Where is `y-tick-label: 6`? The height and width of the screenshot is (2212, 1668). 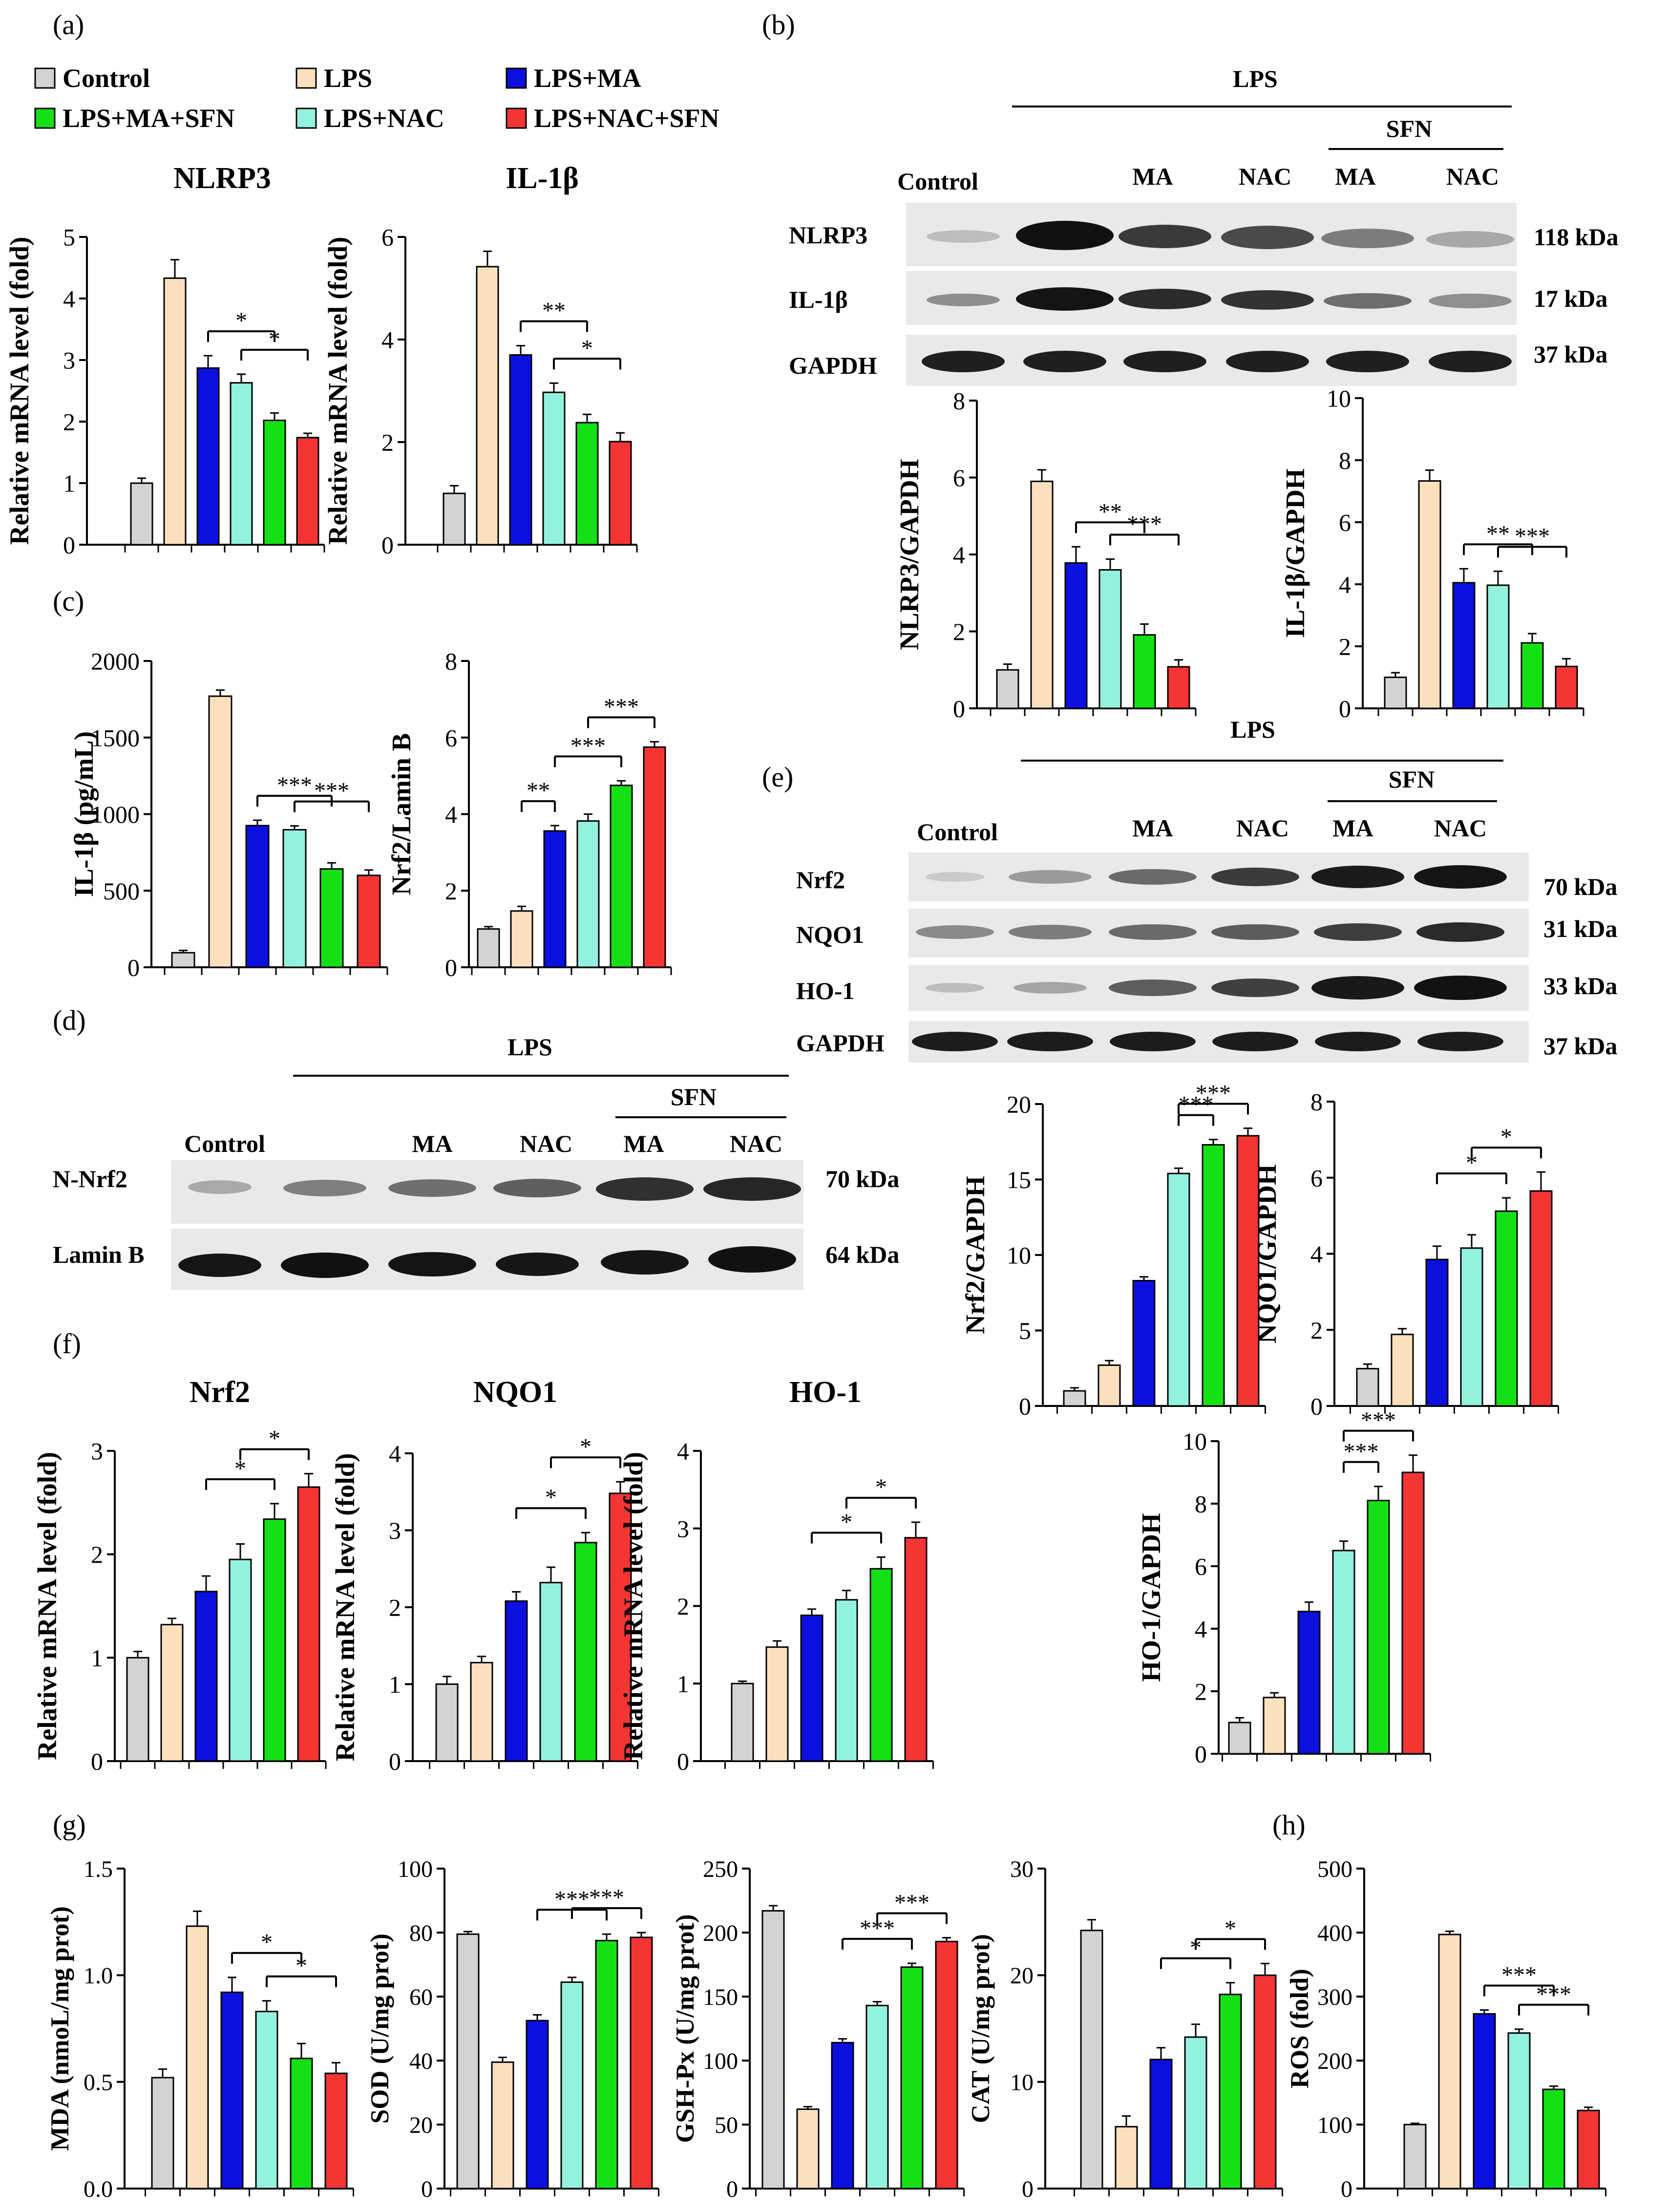 y-tick-label: 6 is located at coordinates (1201, 1566).